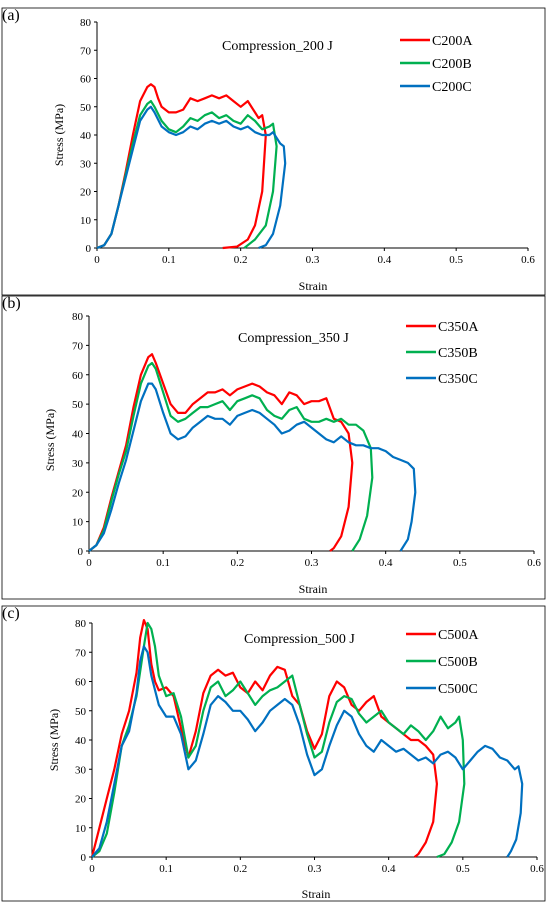 Image resolution: width=550 pixels, height=905 pixels. I want to click on panel-label-b: (b), so click(11, 303).